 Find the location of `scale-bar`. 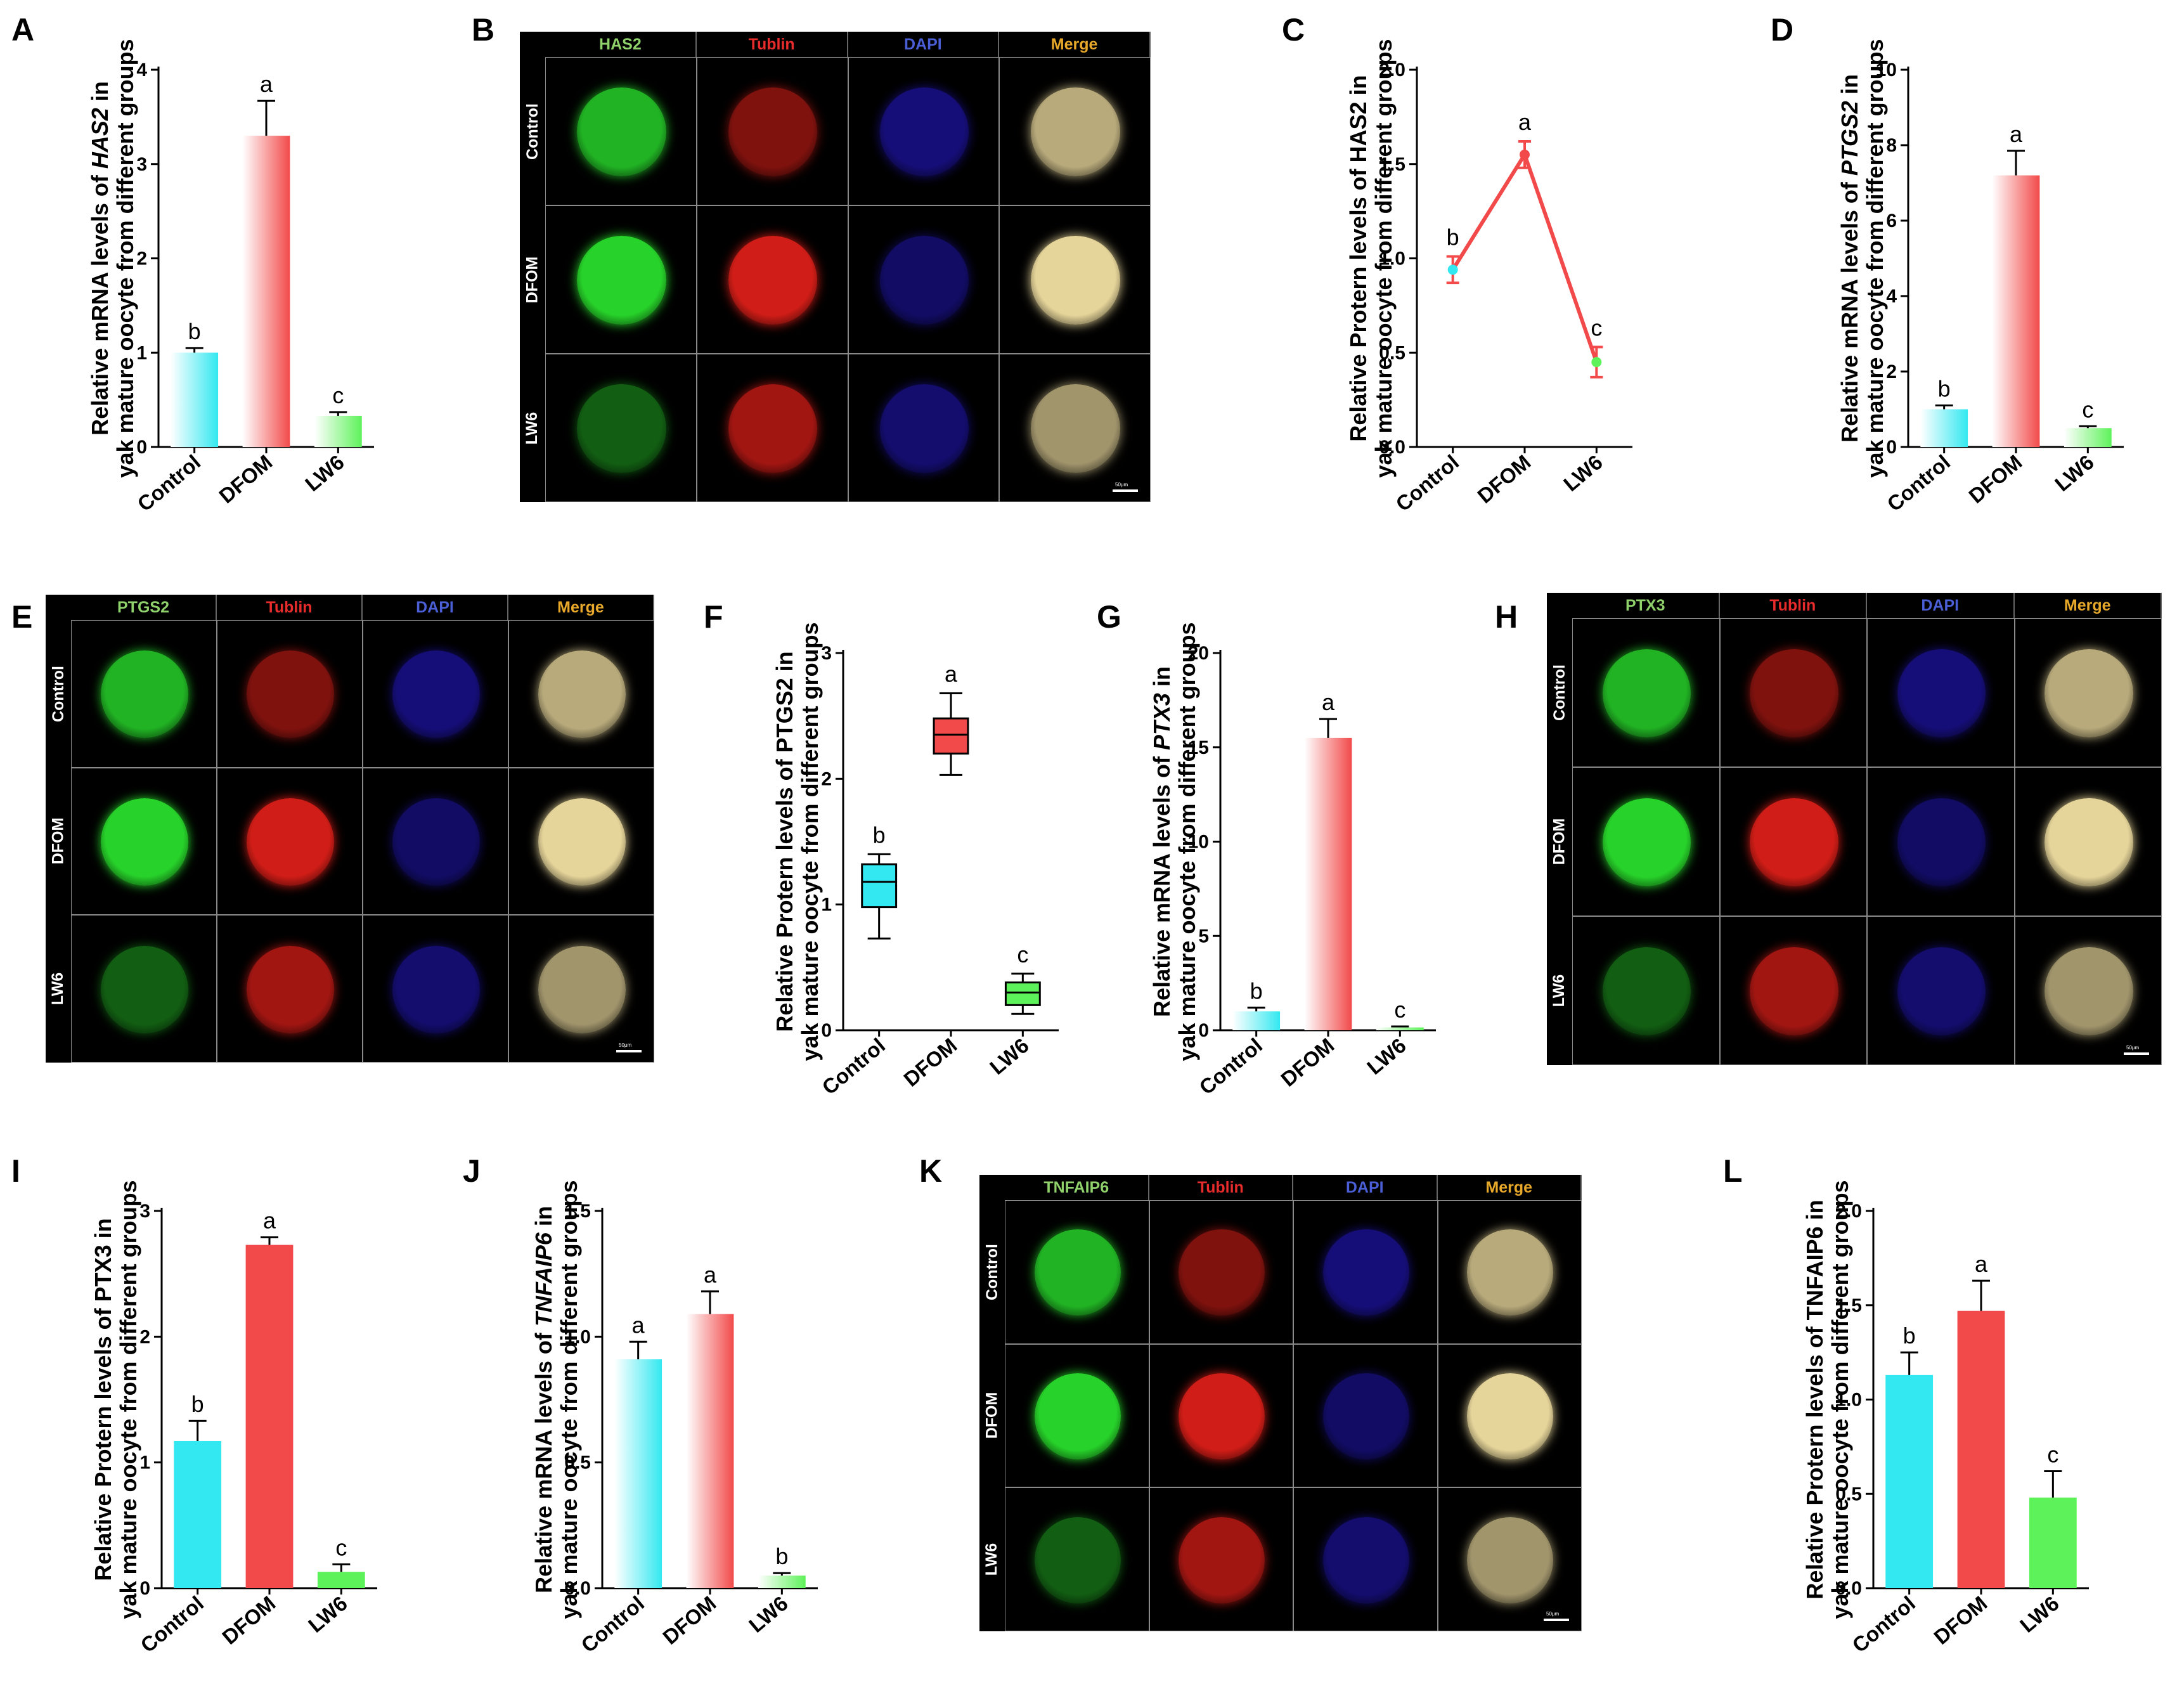

scale-bar is located at coordinates (1556, 1620).